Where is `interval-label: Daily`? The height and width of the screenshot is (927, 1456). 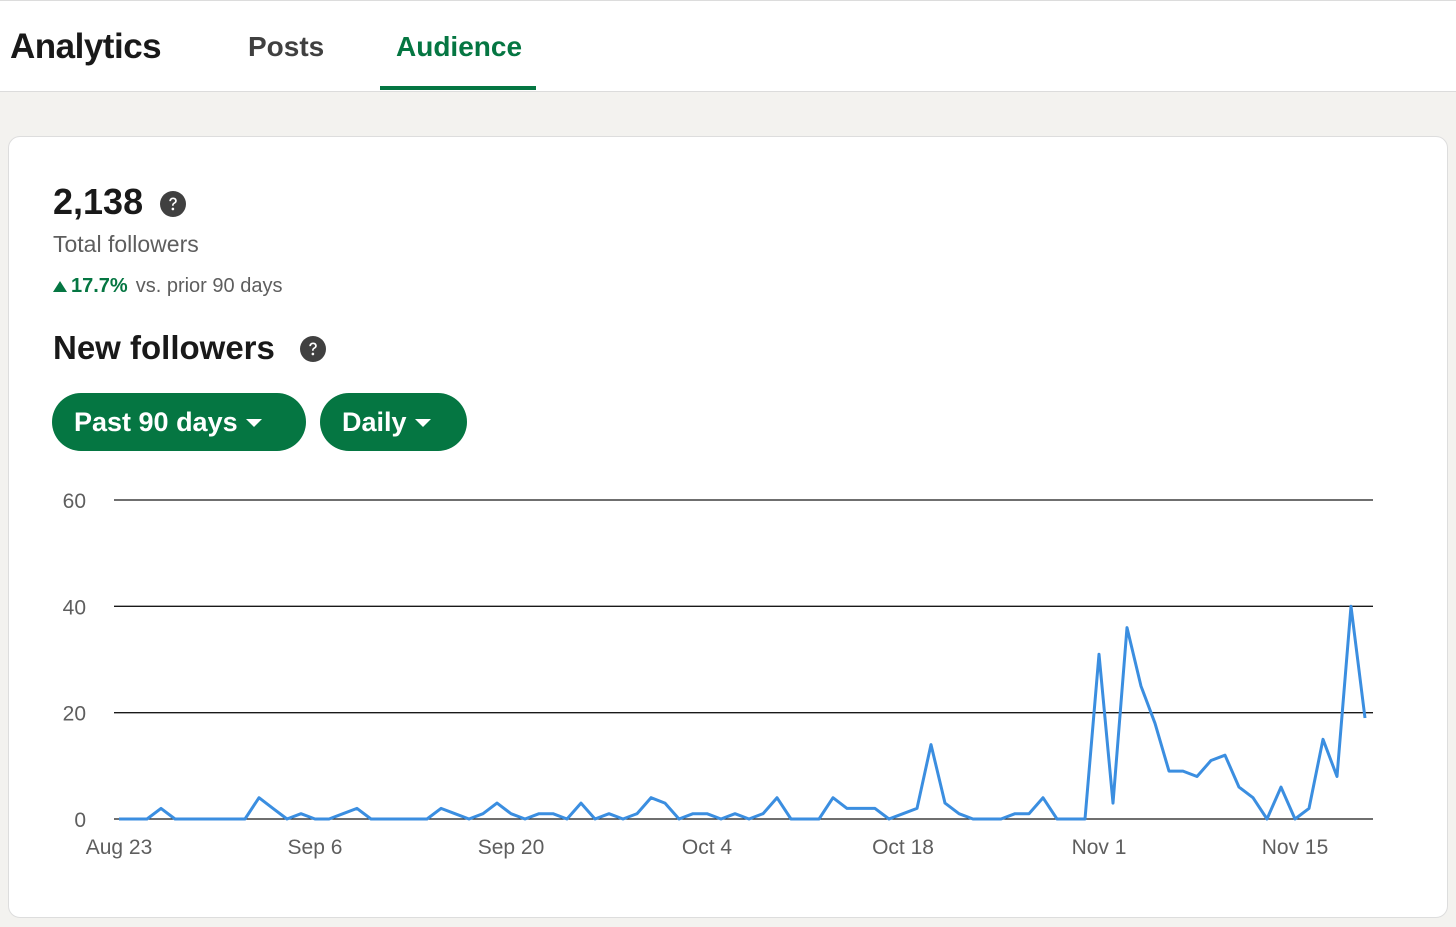 interval-label: Daily is located at coordinates (374, 421).